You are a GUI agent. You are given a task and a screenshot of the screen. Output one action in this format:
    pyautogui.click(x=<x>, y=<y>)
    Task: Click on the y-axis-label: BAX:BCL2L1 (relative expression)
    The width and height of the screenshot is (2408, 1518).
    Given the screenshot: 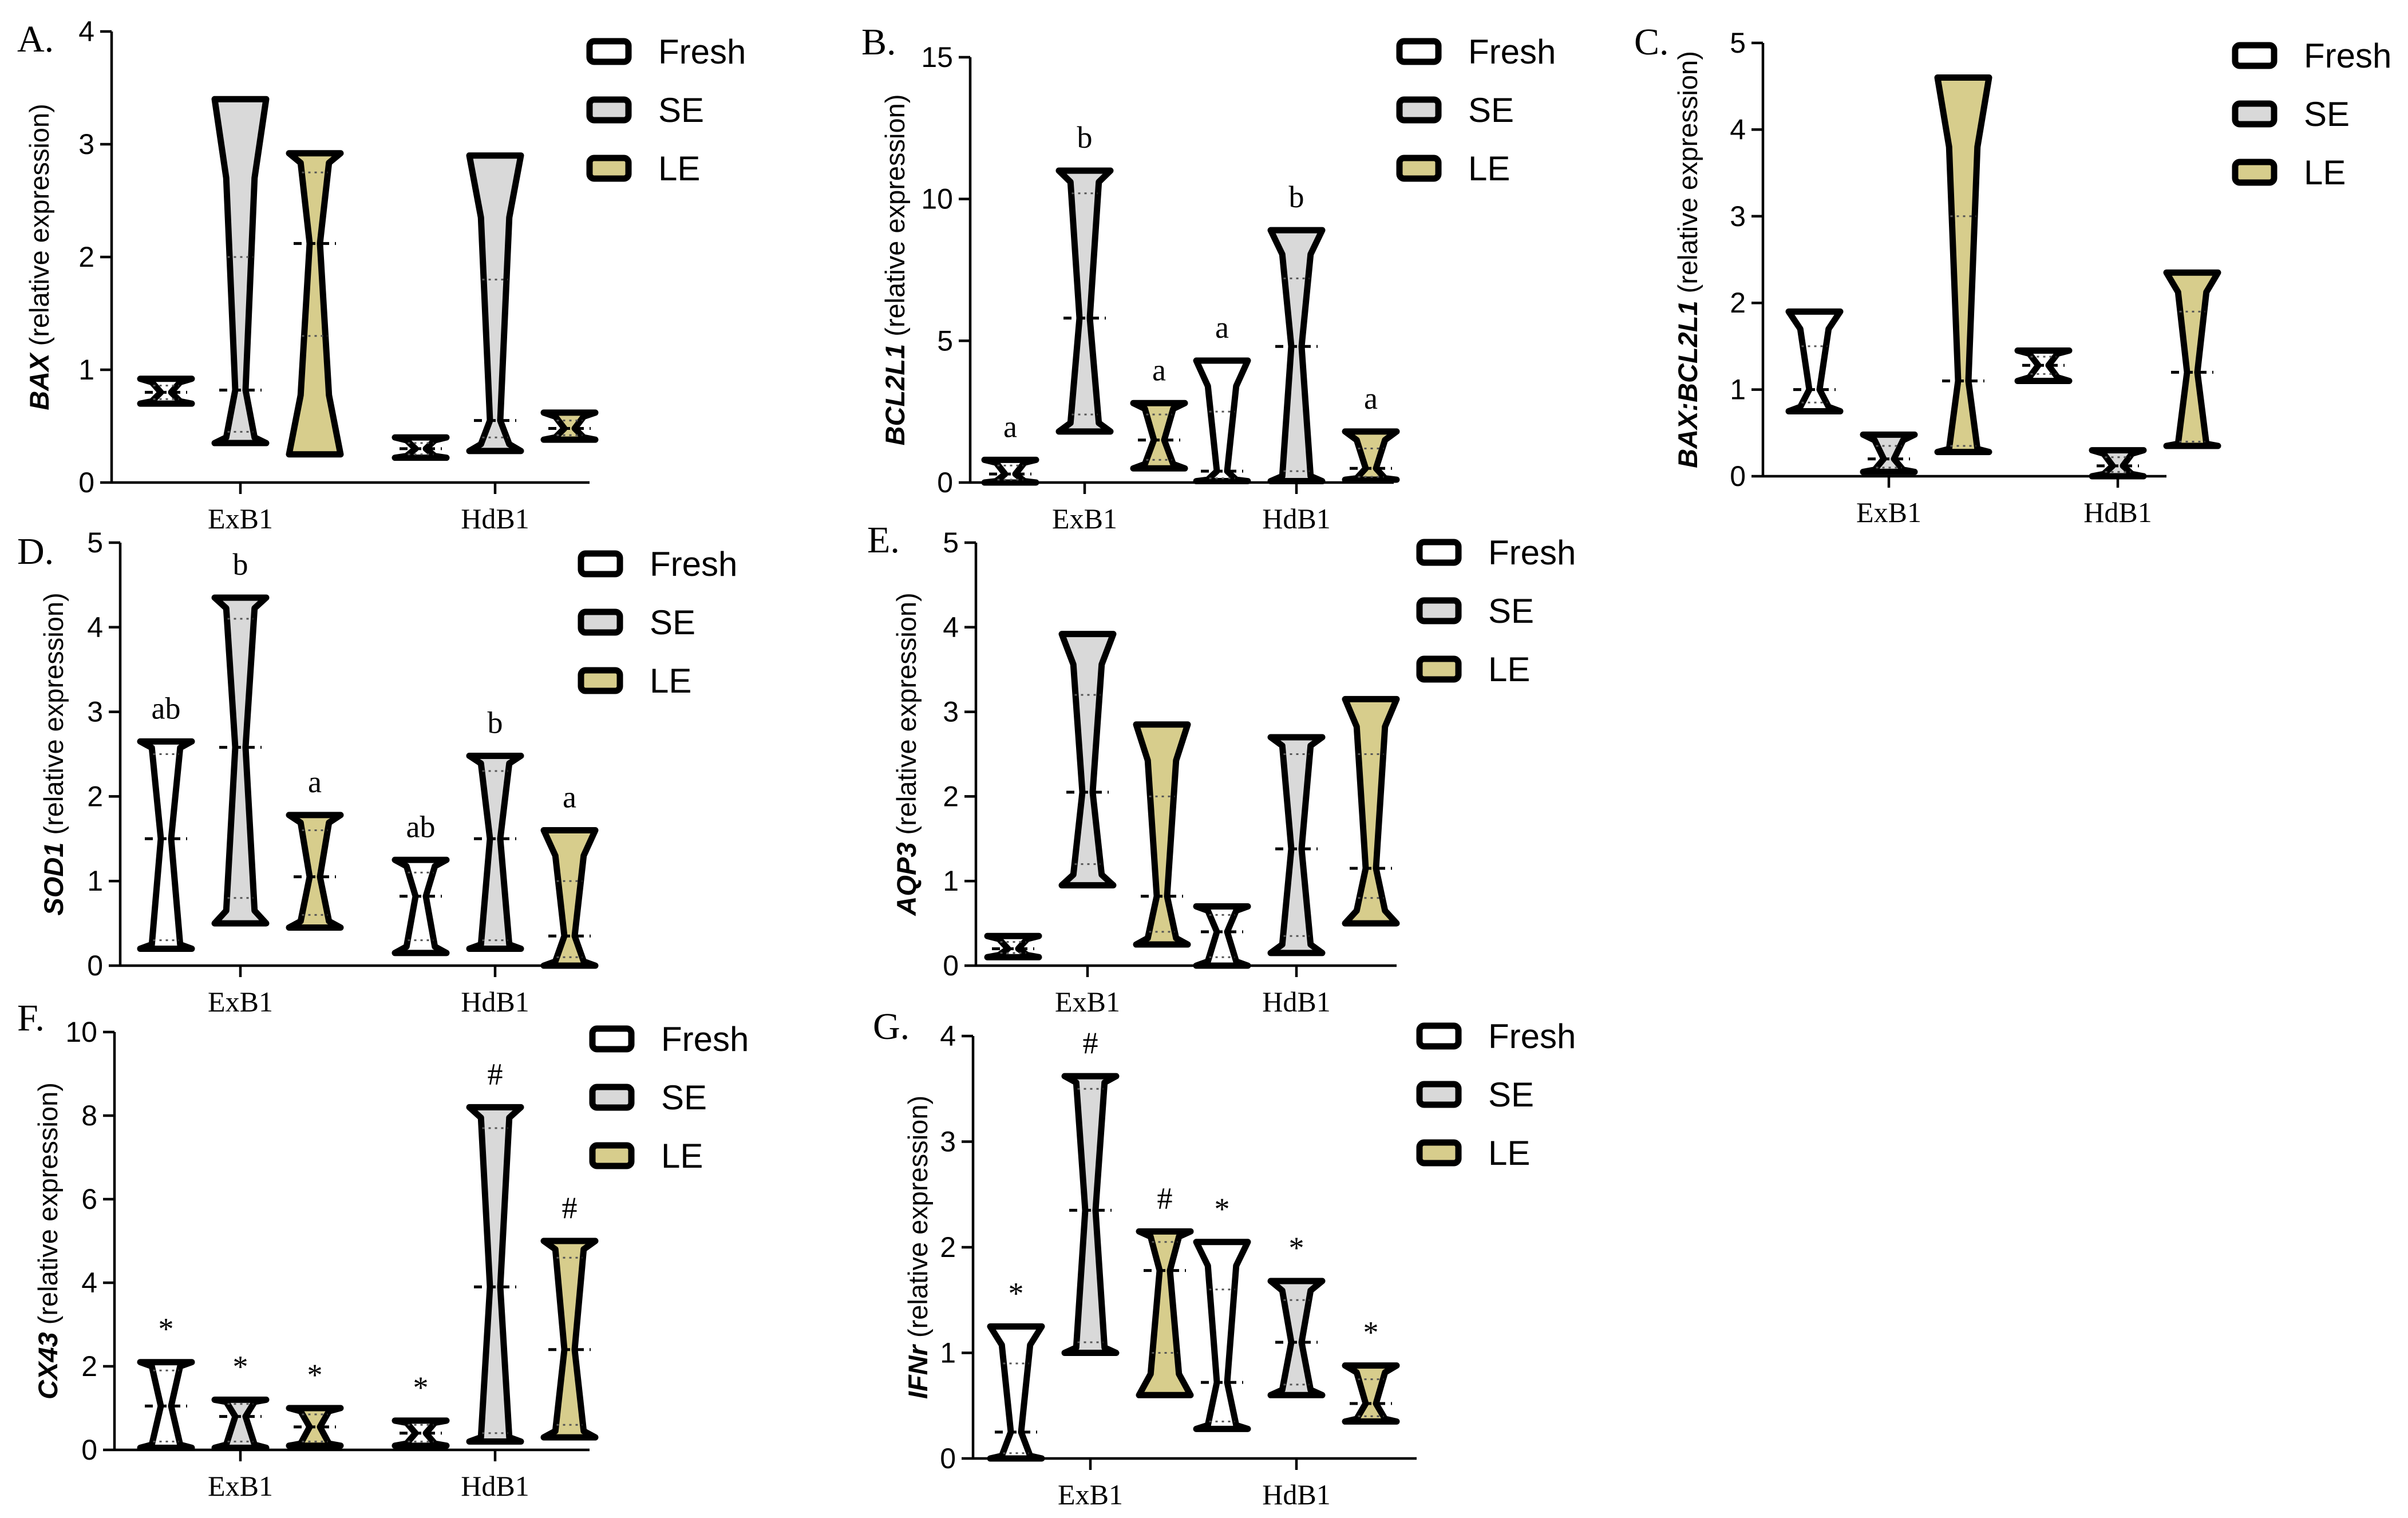 What is the action you would take?
    pyautogui.click(x=1688, y=259)
    